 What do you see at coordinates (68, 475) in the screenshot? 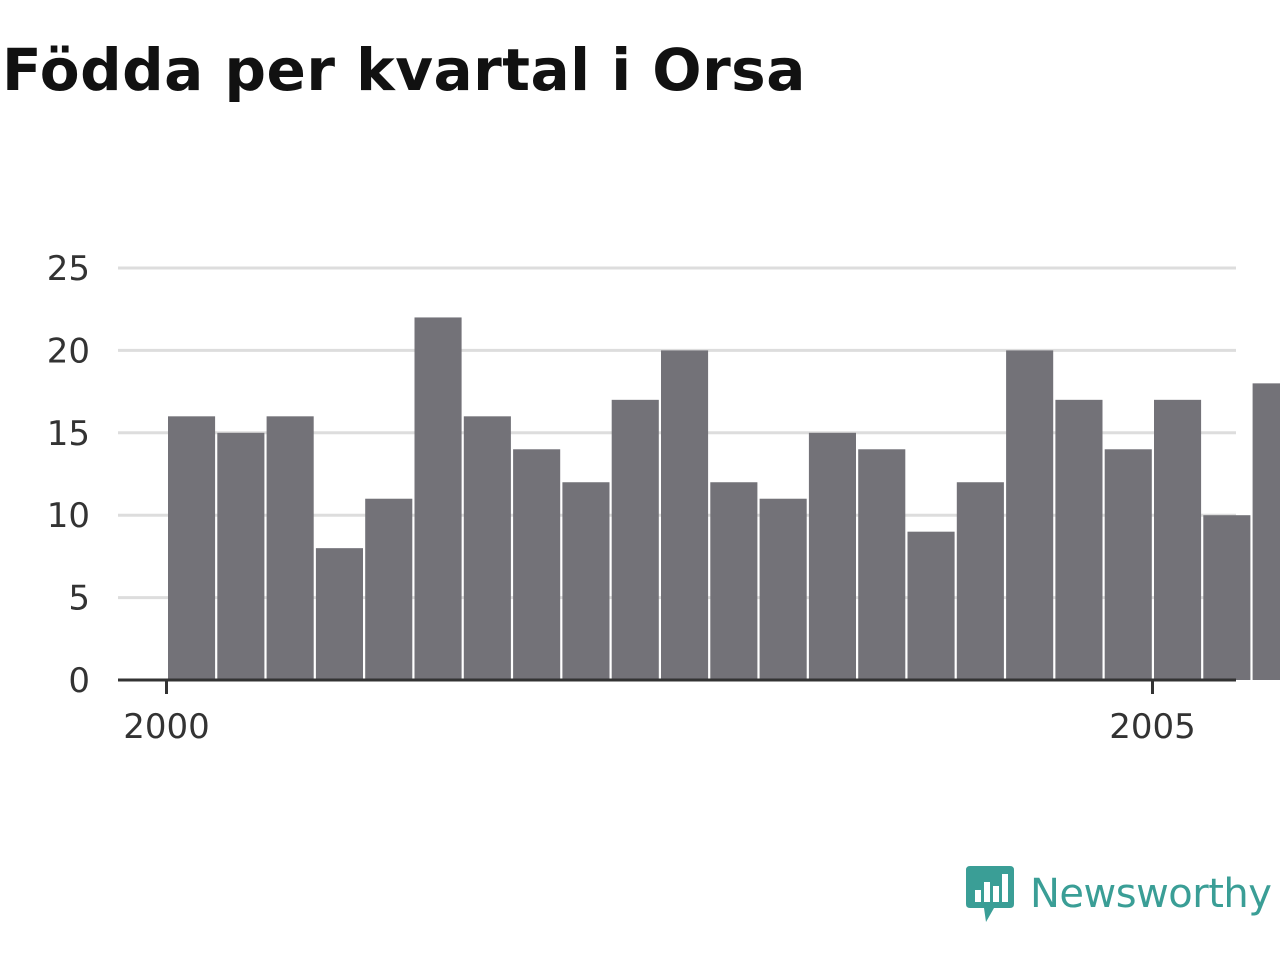
I see `y-tick-labels: 0 5 10 15 20 25` at bounding box center [68, 475].